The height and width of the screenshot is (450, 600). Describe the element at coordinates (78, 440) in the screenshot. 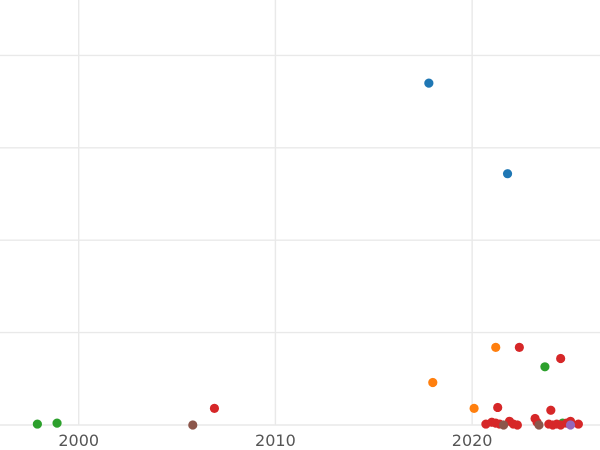

I see `x-tick-label-2000: 2000` at that location.